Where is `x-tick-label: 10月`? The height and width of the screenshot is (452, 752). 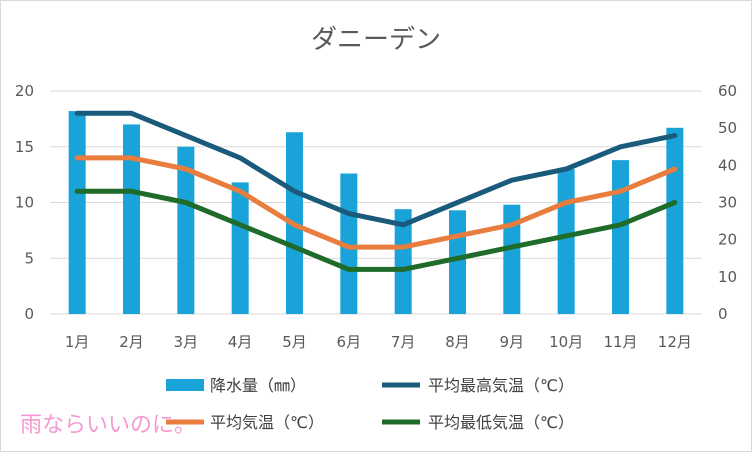 x-tick-label: 10月 is located at coordinates (566, 342).